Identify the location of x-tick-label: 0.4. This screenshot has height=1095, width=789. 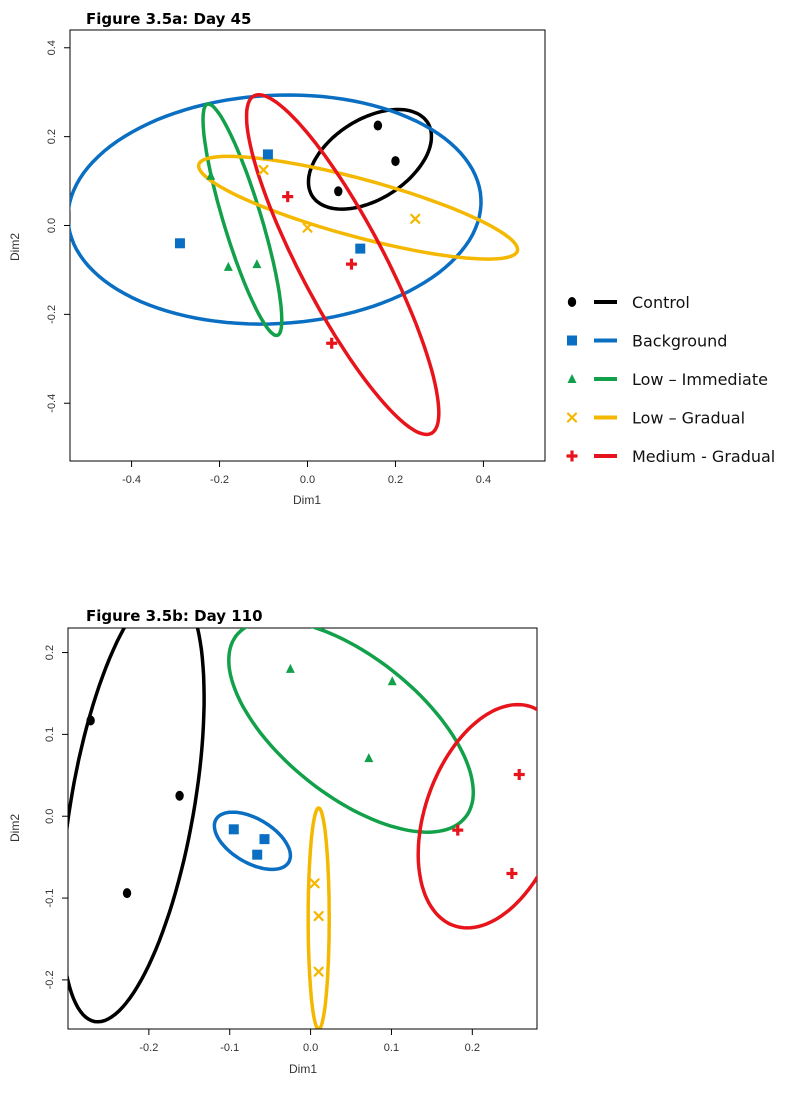
(483, 480).